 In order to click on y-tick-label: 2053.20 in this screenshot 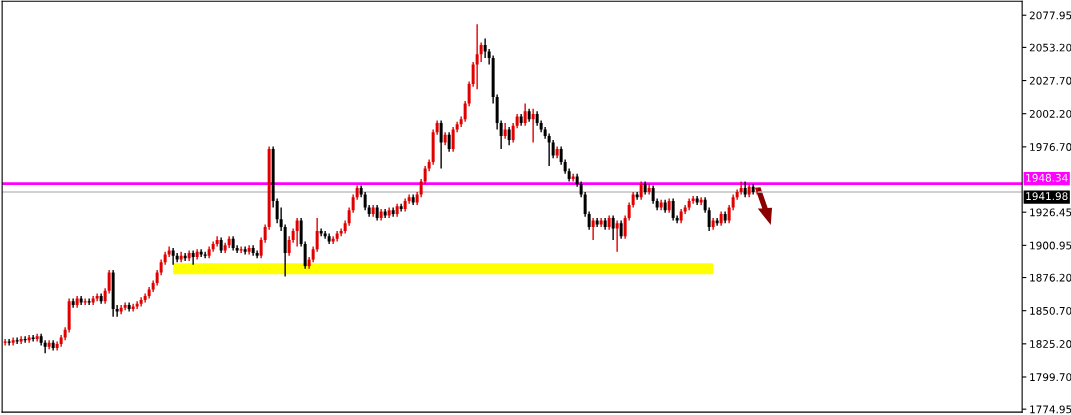, I will do `click(1050, 47)`.